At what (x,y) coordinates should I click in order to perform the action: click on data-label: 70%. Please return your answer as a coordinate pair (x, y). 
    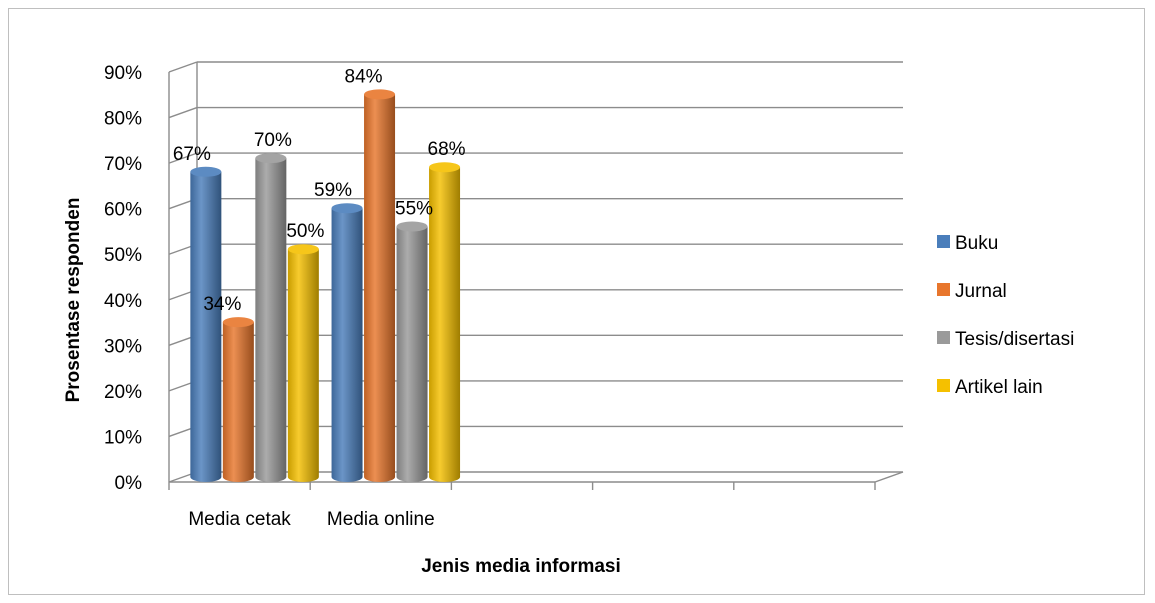
    Looking at the image, I should click on (273, 140).